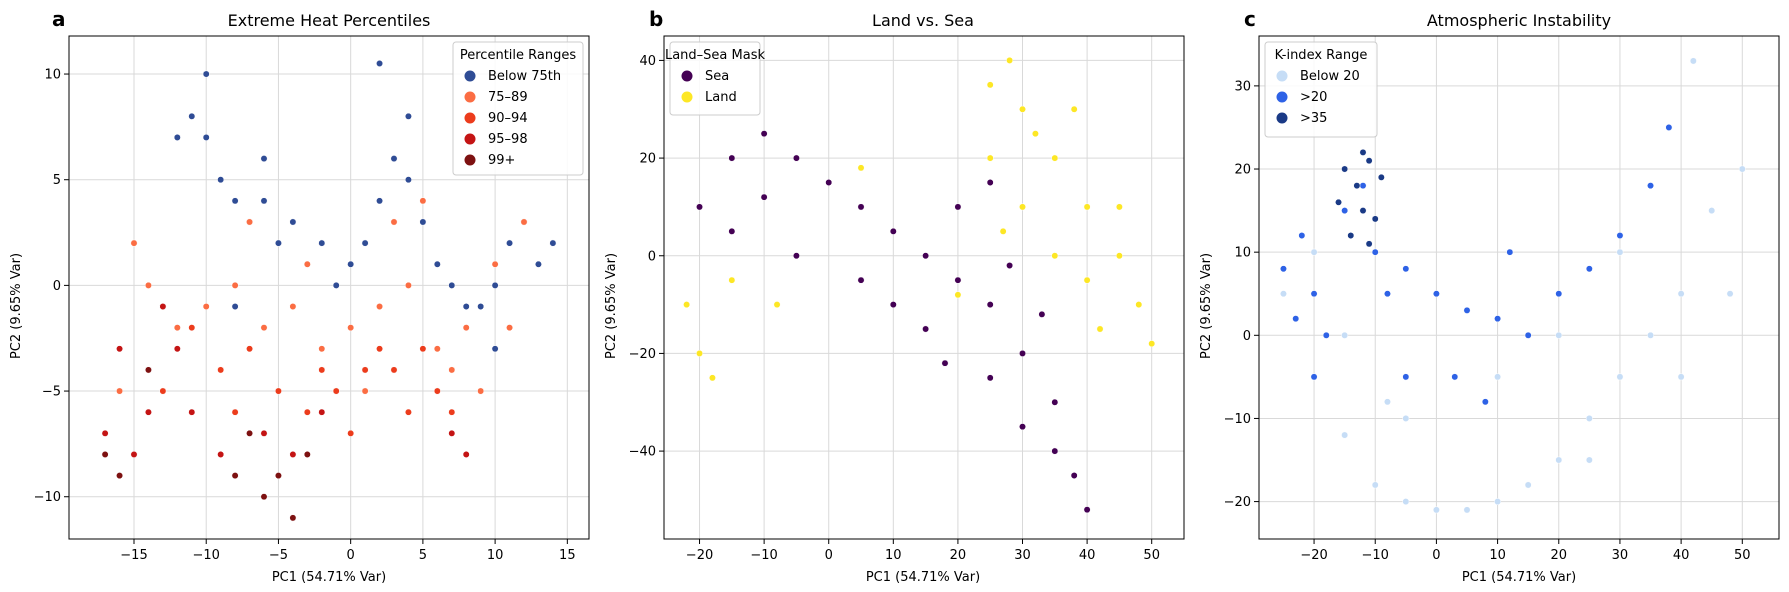 The height and width of the screenshot is (592, 1789). I want to click on panel-c-ytick-label: 30, so click(1242, 86).